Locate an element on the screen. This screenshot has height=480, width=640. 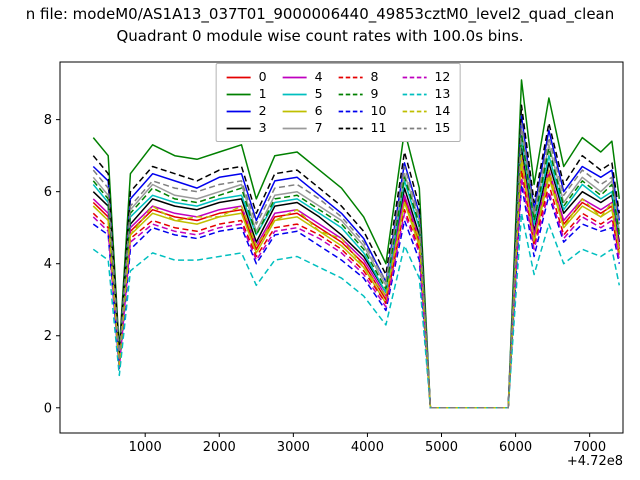
legend-item: 8 is located at coordinates (362, 77).